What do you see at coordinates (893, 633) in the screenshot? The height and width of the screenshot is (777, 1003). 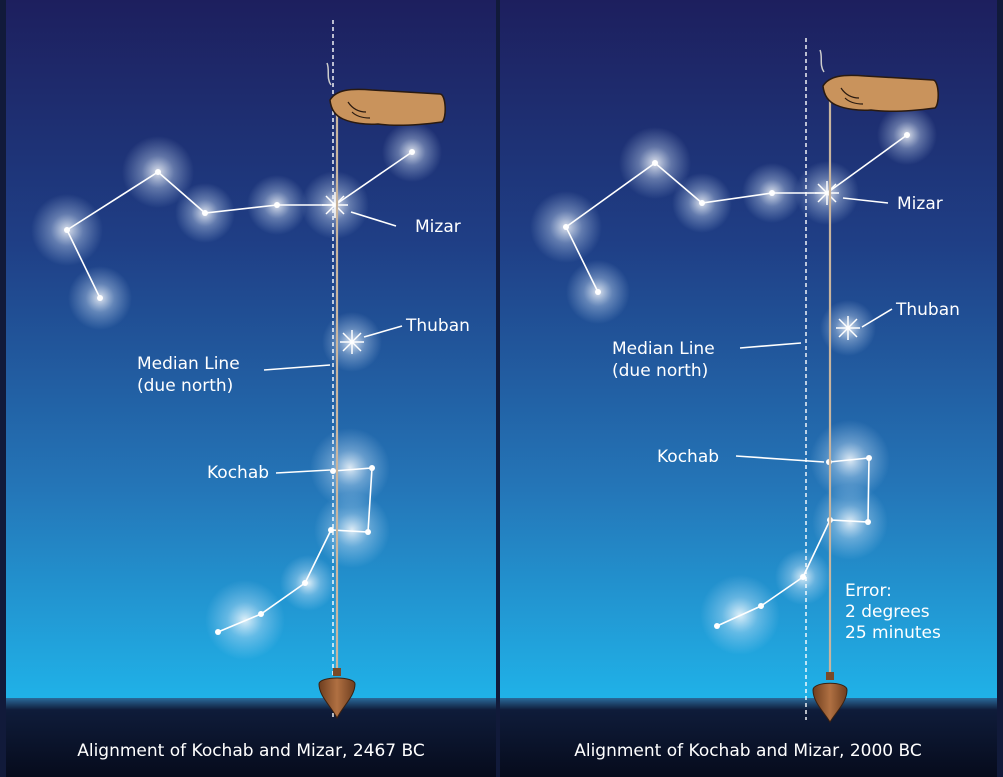 I see `error-minutes-label: 25 minutes` at bounding box center [893, 633].